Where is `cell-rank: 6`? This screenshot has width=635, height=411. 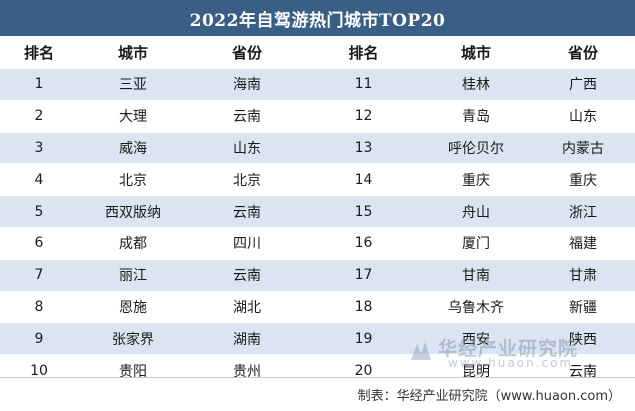 cell-rank: 6 is located at coordinates (39, 243).